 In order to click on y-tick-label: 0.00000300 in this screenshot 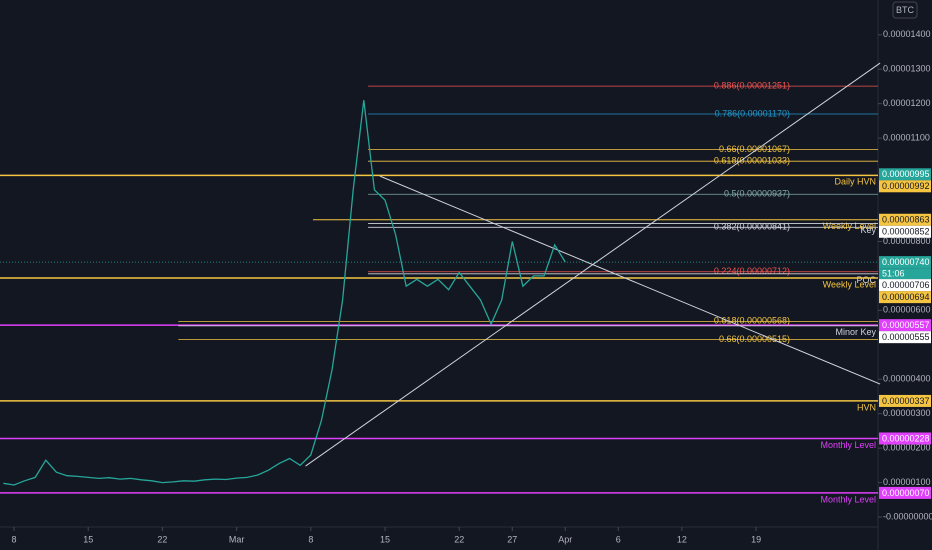, I will do `click(907, 413)`.